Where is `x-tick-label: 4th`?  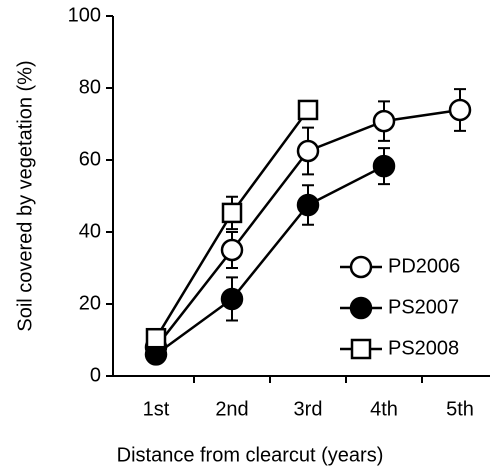
x-tick-label: 4th is located at coordinates (384, 409).